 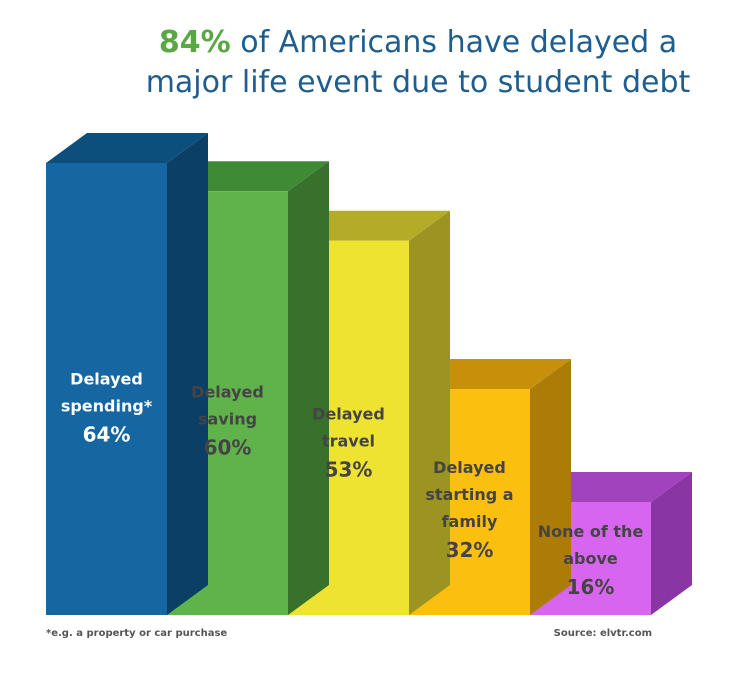 What do you see at coordinates (591, 531) in the screenshot?
I see `bar-category-label: None of the` at bounding box center [591, 531].